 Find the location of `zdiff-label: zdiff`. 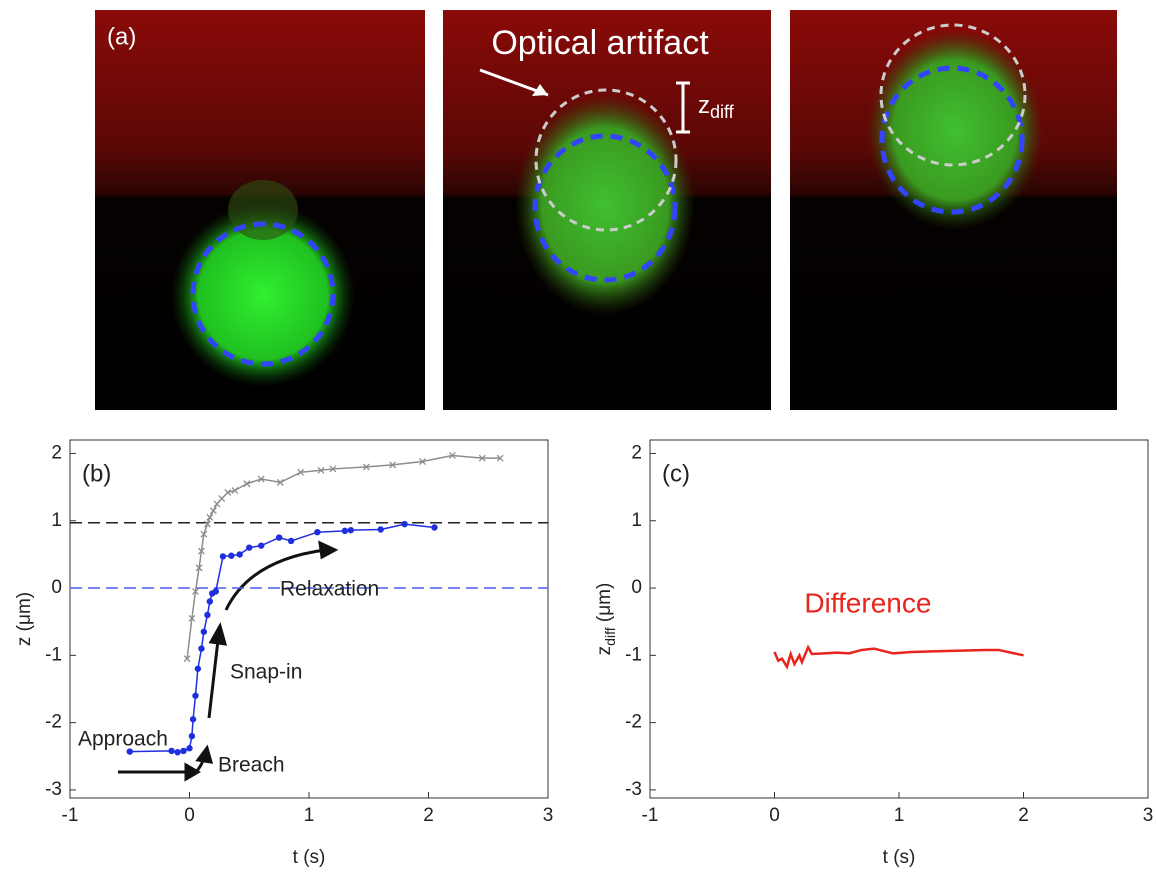

zdiff-label: zdiff is located at coordinates (716, 106).